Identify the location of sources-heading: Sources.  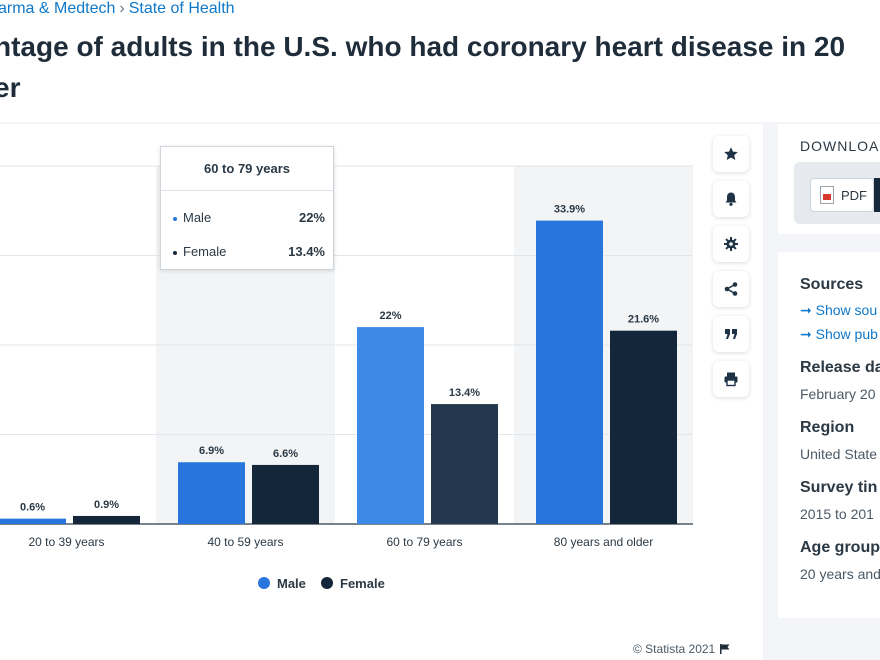
(832, 284).